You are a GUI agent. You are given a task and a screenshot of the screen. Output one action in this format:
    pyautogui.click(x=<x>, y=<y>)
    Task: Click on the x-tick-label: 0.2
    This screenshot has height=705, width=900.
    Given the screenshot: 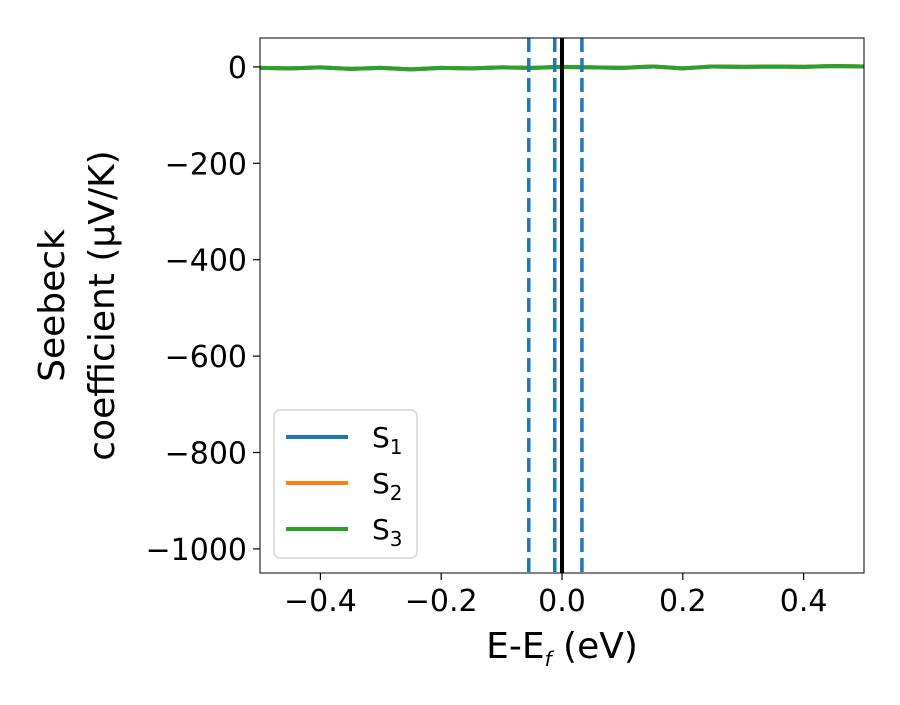 What is the action you would take?
    pyautogui.click(x=683, y=601)
    